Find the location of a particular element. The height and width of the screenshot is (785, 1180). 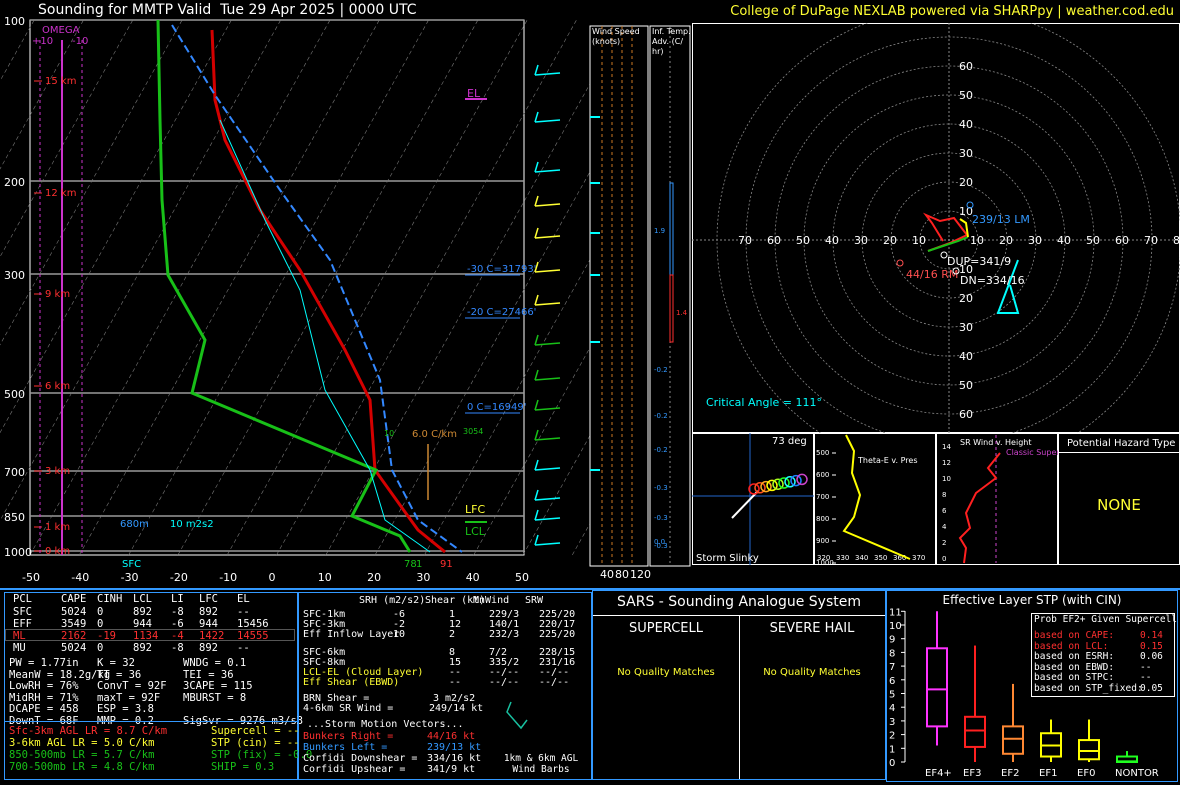

height-label: 0 km is located at coordinates (57, 551).